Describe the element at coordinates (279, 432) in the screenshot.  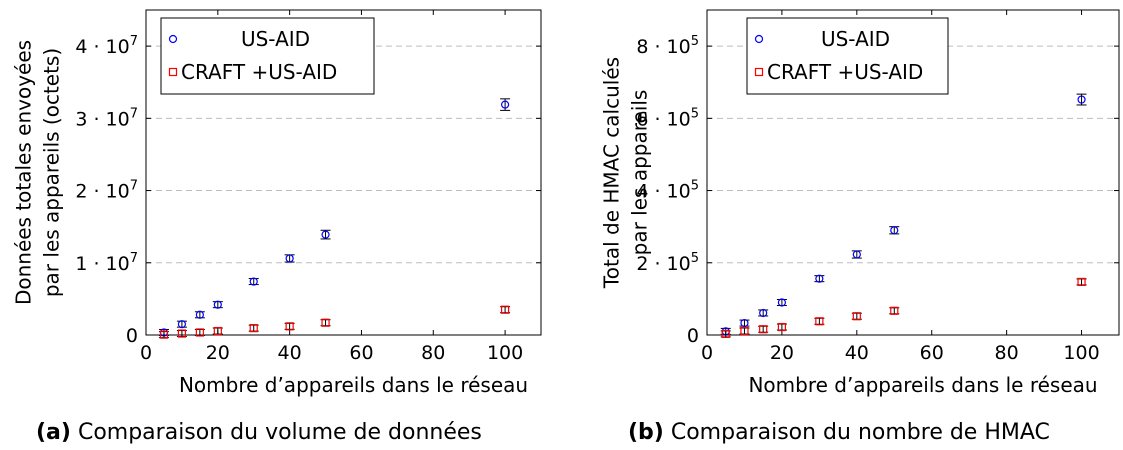
I see `caption-a-text: Comparaison du volume de données` at that location.